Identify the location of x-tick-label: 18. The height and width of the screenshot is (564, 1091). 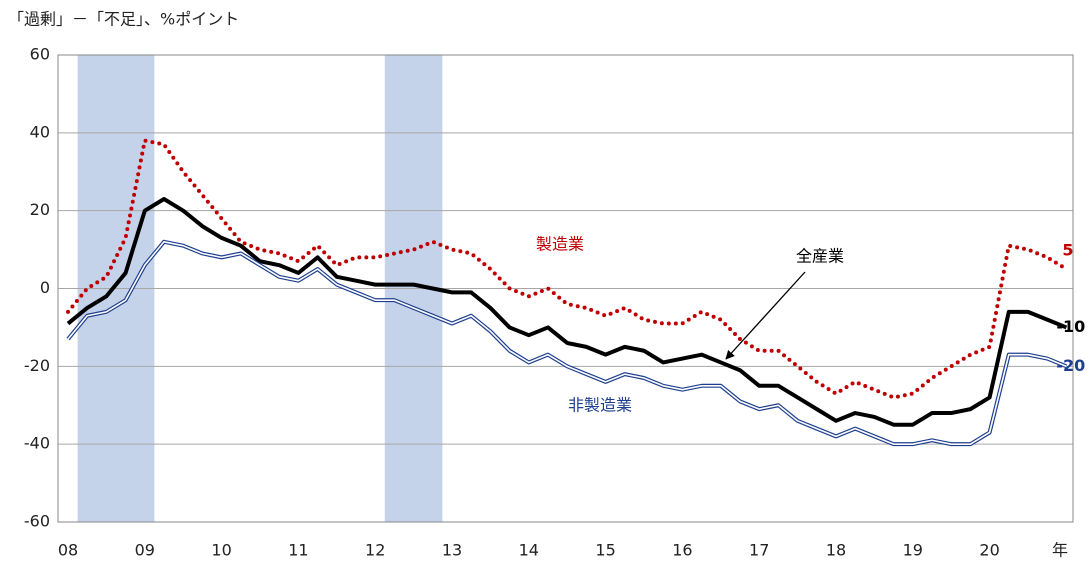
(836, 550).